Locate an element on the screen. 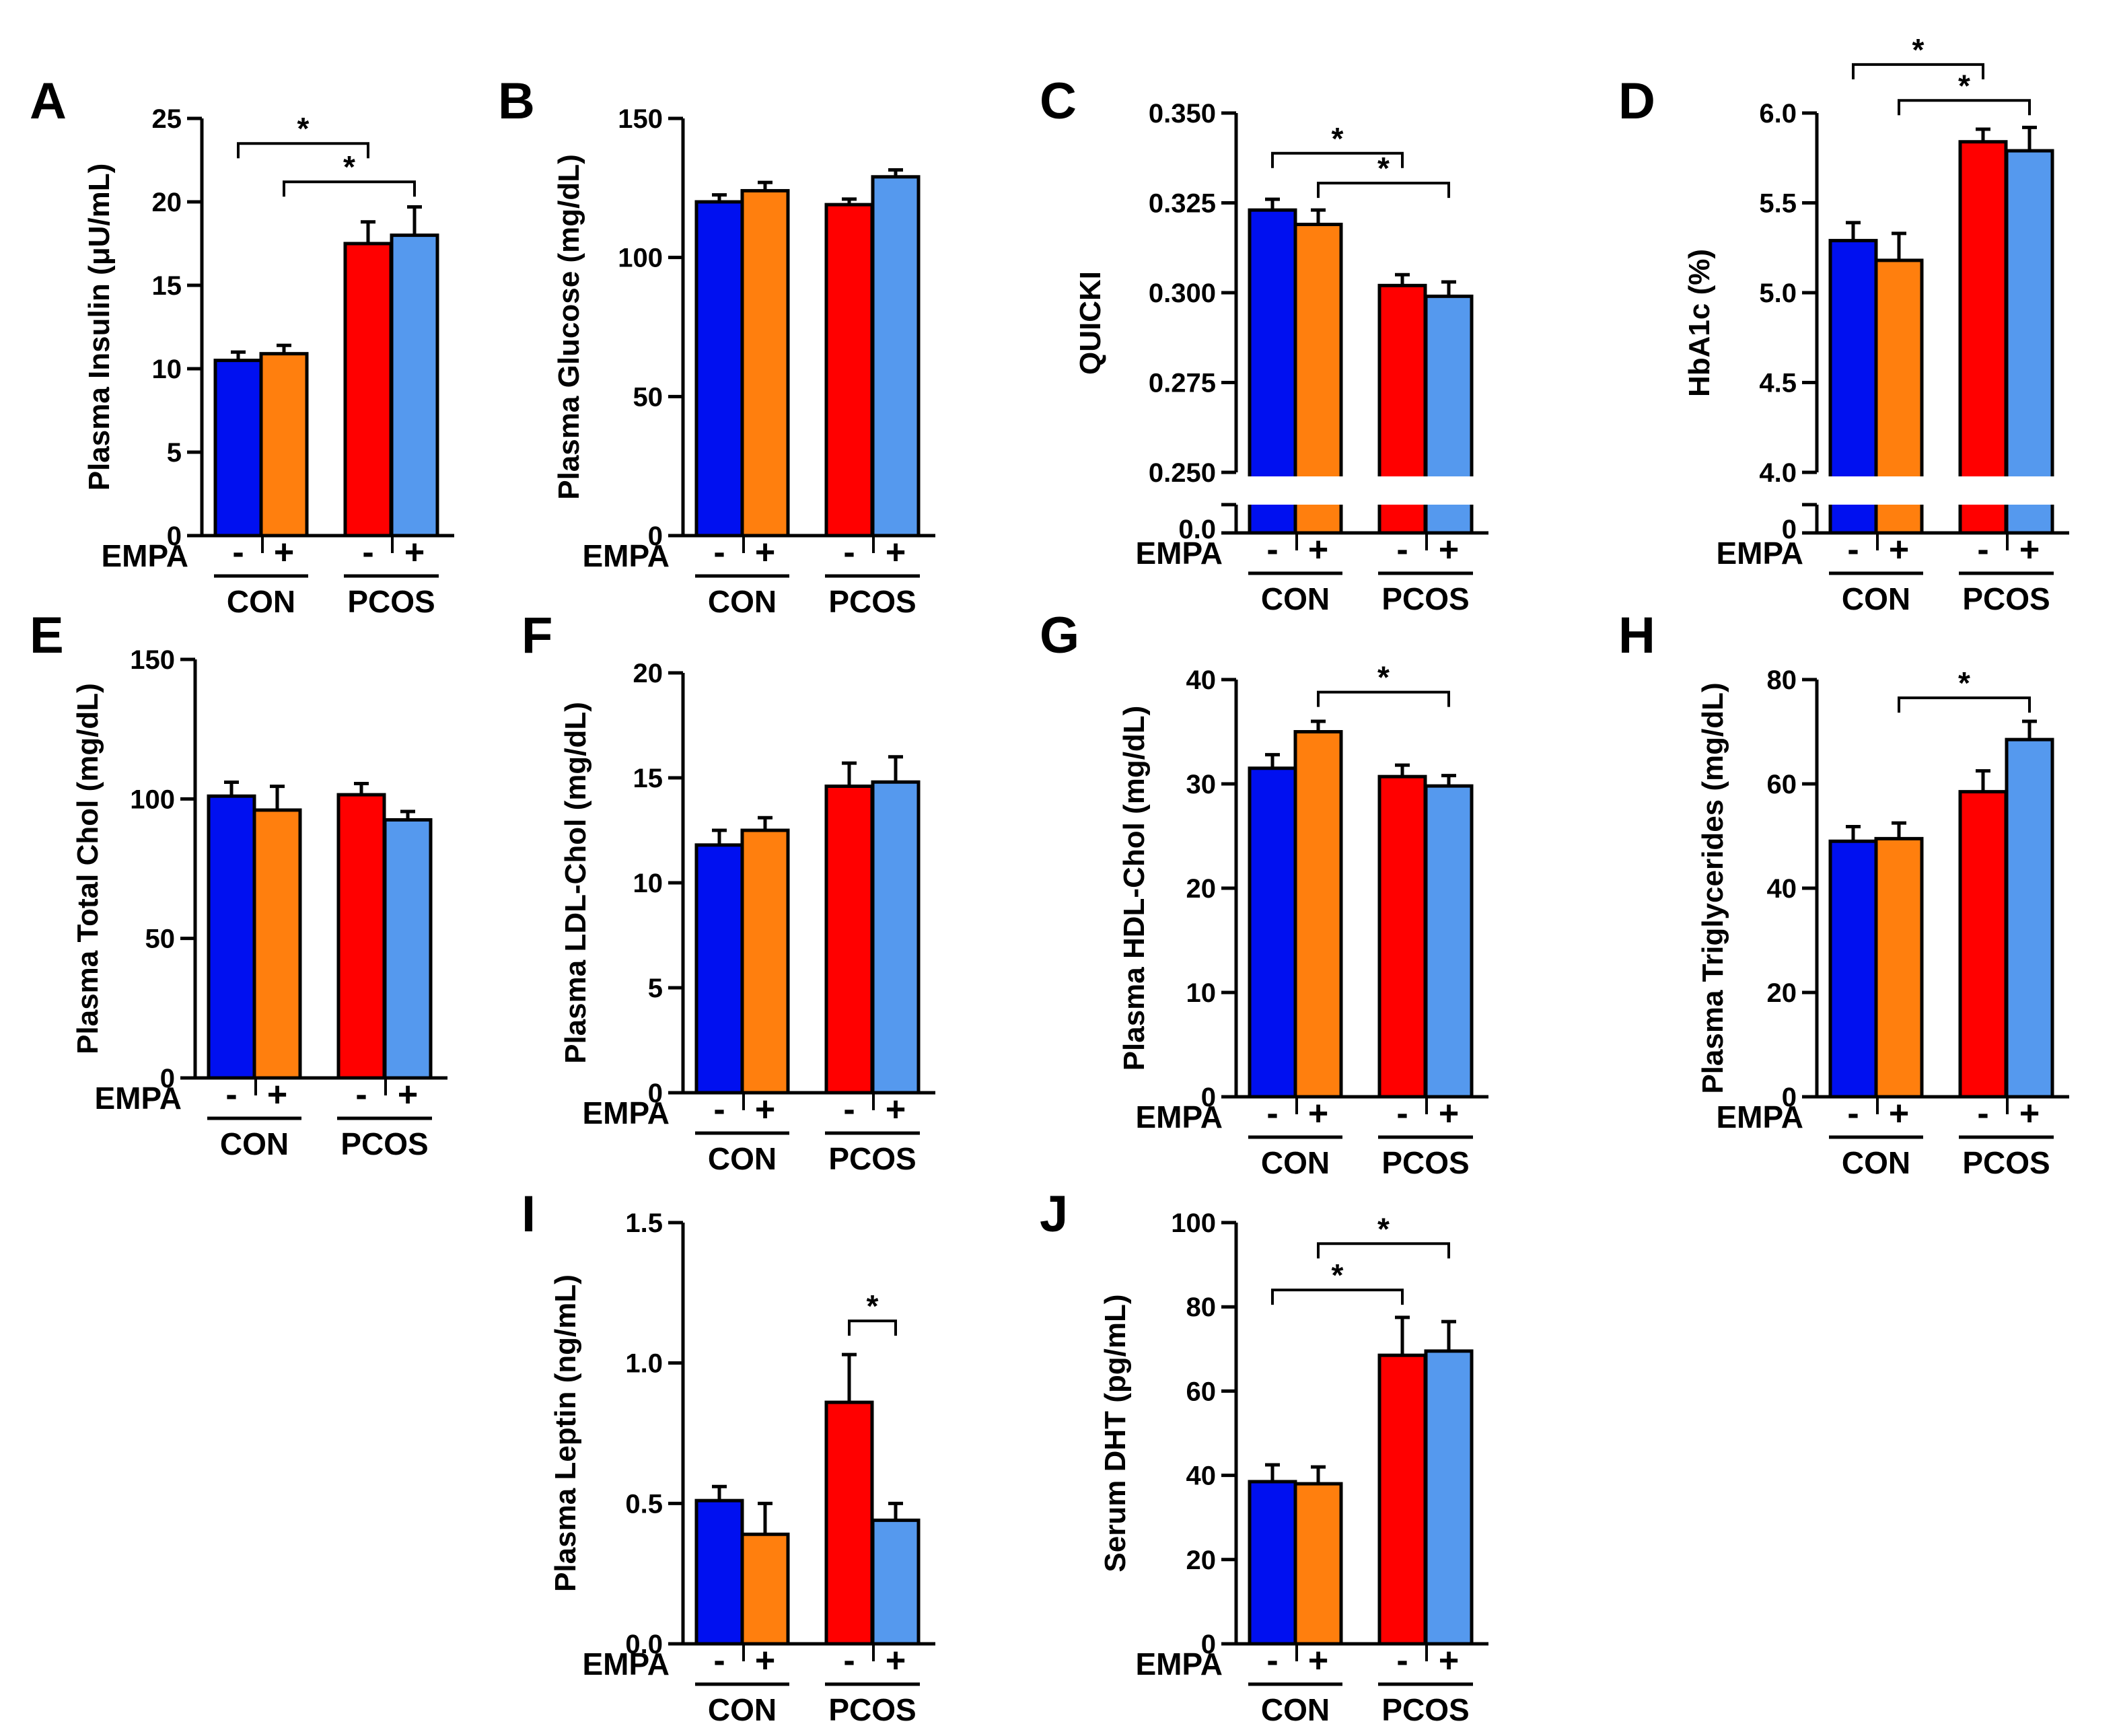 Image resolution: width=2121 pixels, height=1736 pixels. y-axis-label: Plasma HDL-Chol (mg/dL) is located at coordinates (1134, 888).